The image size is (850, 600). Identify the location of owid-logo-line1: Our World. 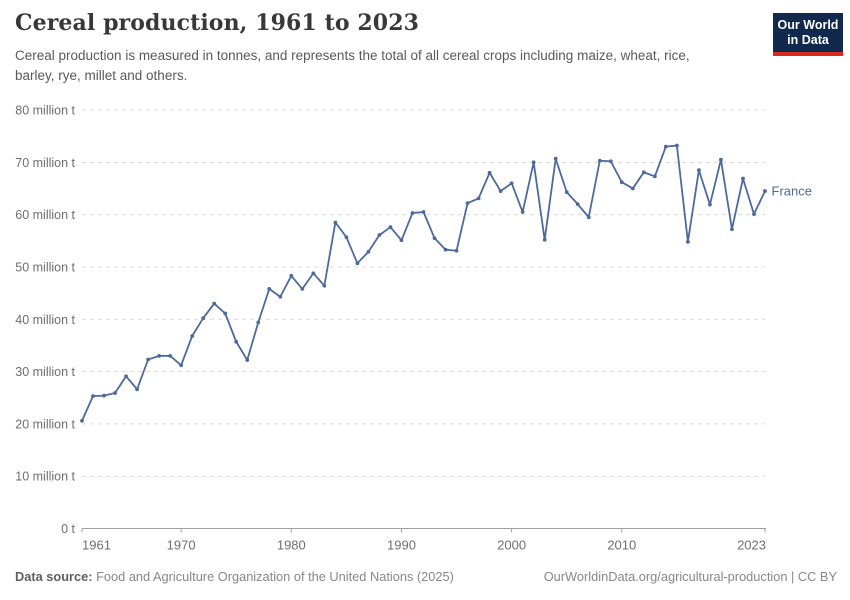
(808, 25).